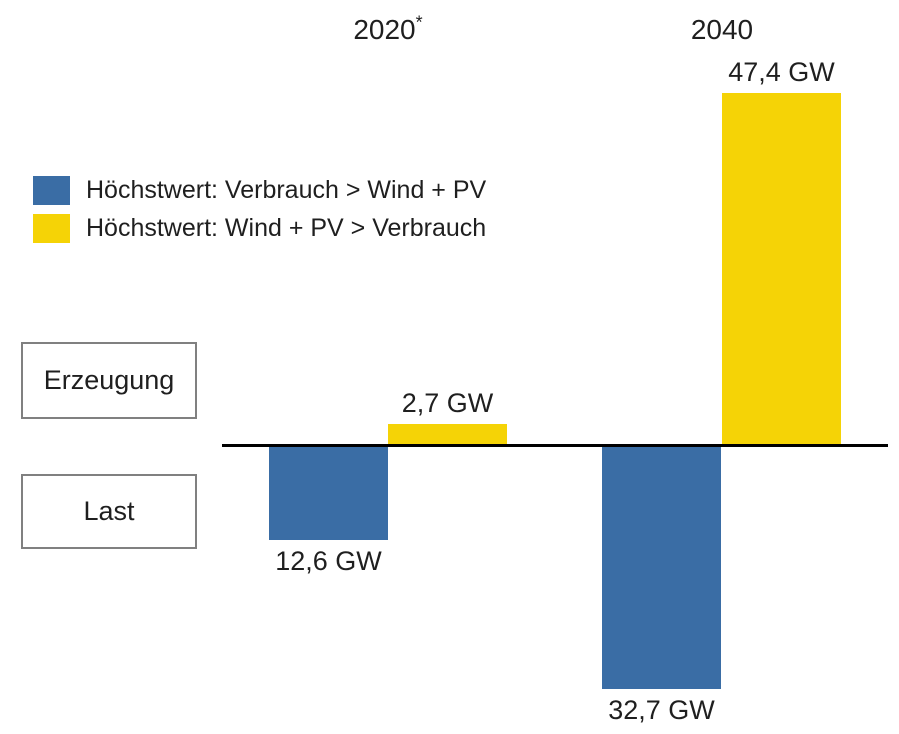  I want to click on group-header-2020: 2020*, so click(388, 30).